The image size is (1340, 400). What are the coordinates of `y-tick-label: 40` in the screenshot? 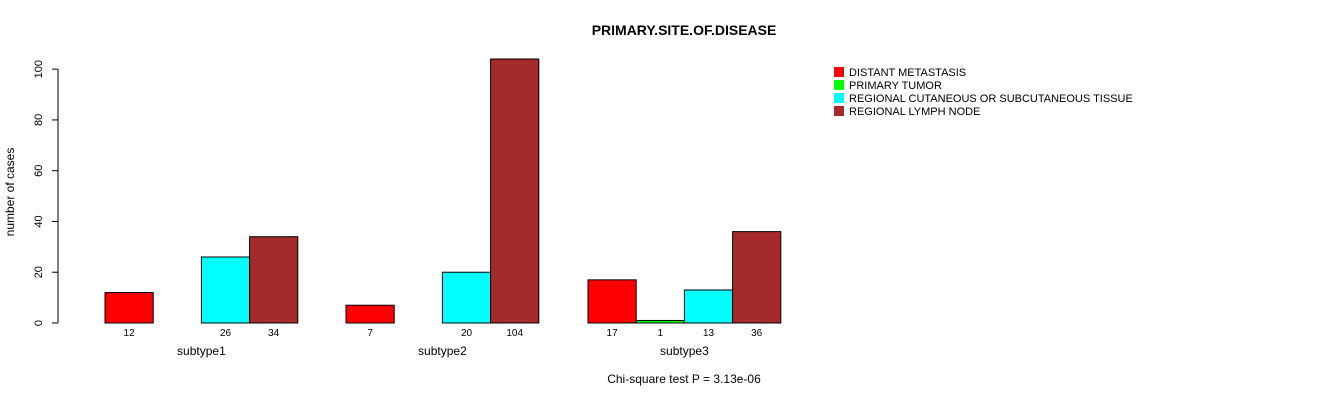 It's located at (39, 221).